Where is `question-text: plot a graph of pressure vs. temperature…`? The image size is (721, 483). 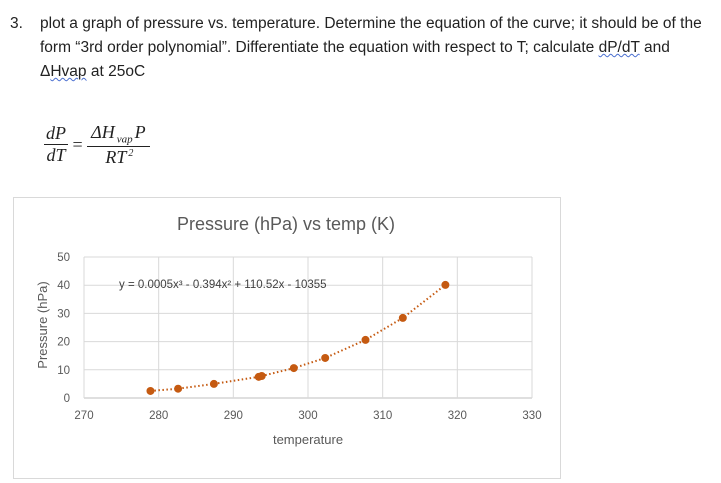 question-text: plot a graph of pressure vs. temperature… is located at coordinates (380, 48).